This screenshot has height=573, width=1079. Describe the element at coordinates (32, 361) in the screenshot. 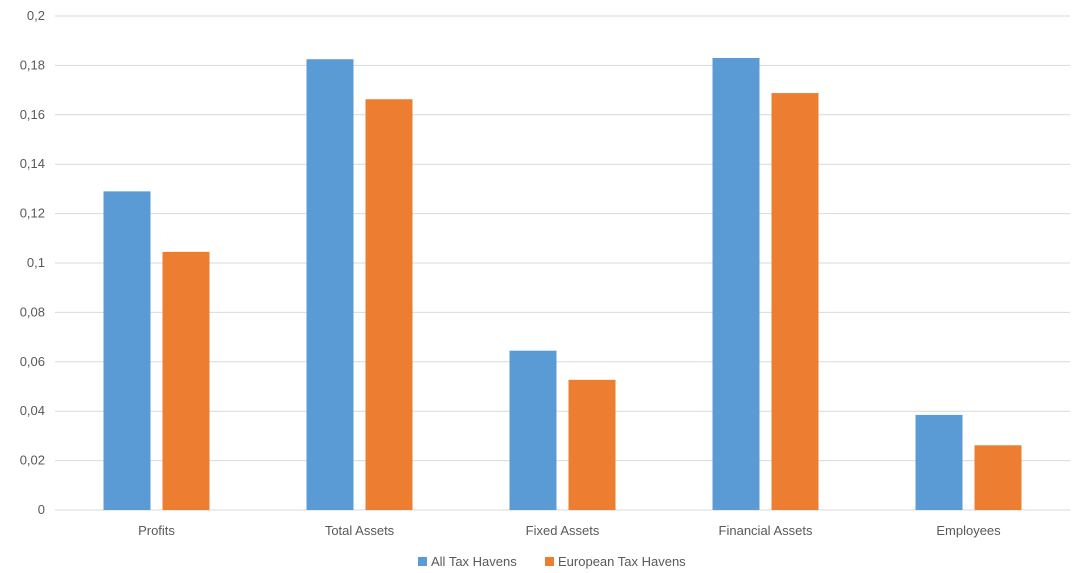

I see `y-tick-label-3: 0,06` at that location.